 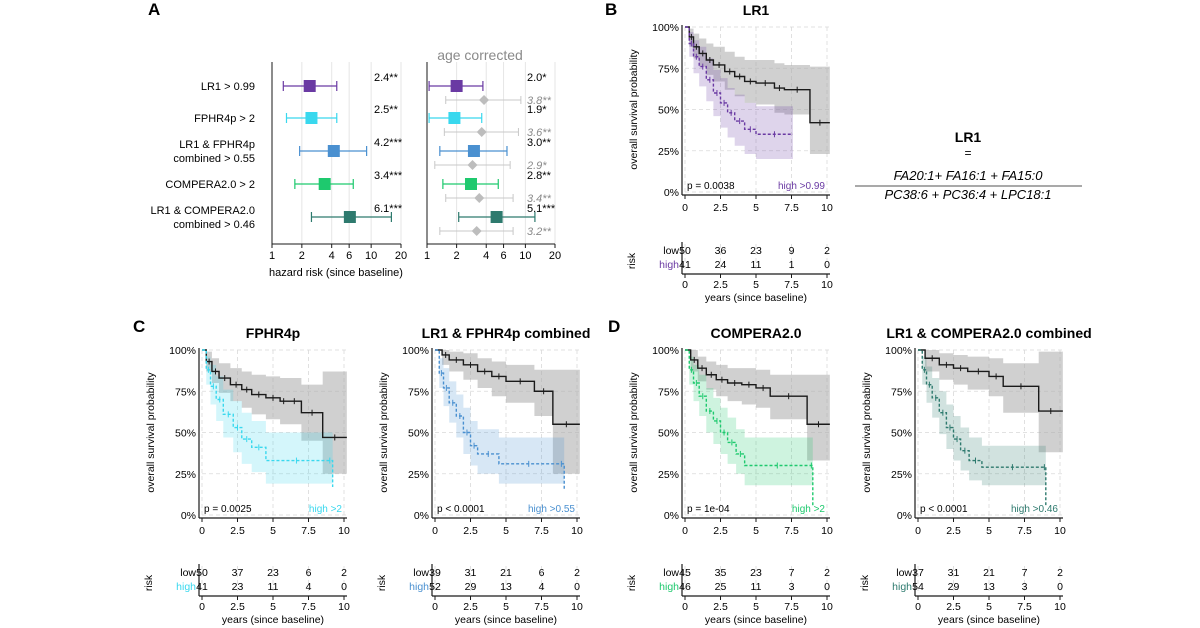 I want to click on forest-tick-label: 20, so click(x=401, y=256).